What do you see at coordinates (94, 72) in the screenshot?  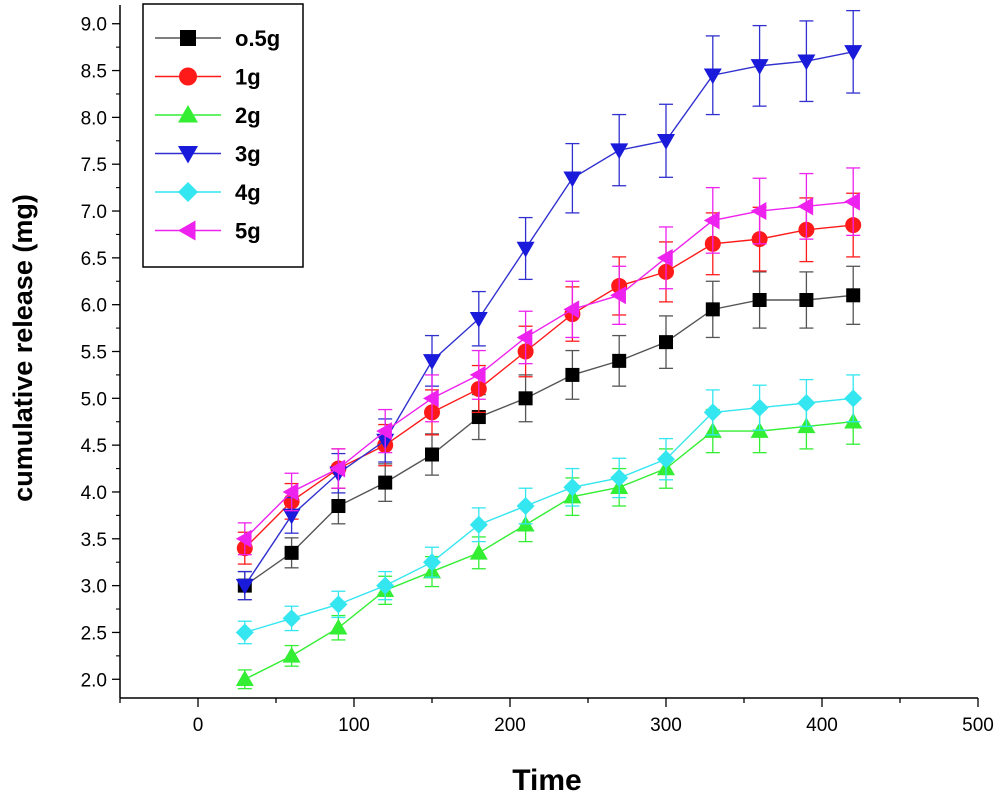 I see `y-tick-label: 8.5` at bounding box center [94, 72].